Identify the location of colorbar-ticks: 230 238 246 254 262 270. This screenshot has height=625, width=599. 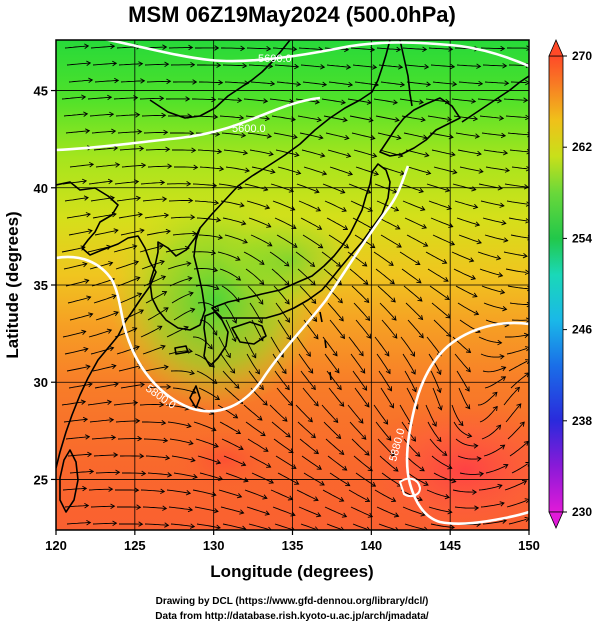
(577, 284).